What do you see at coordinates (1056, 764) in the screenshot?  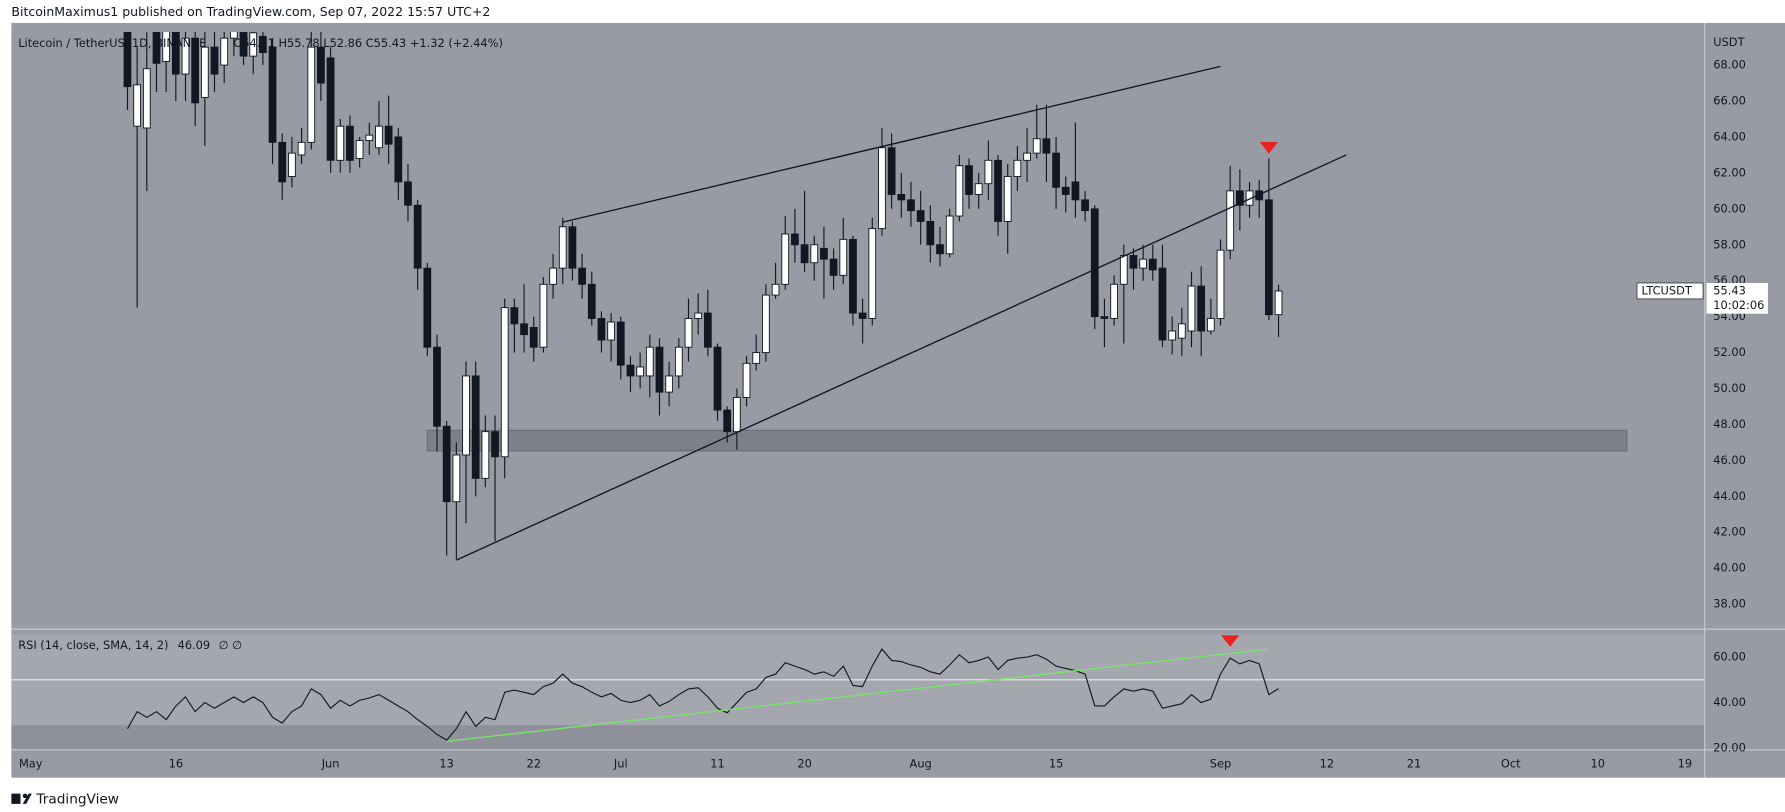 I see `x-tick-label: 15` at bounding box center [1056, 764].